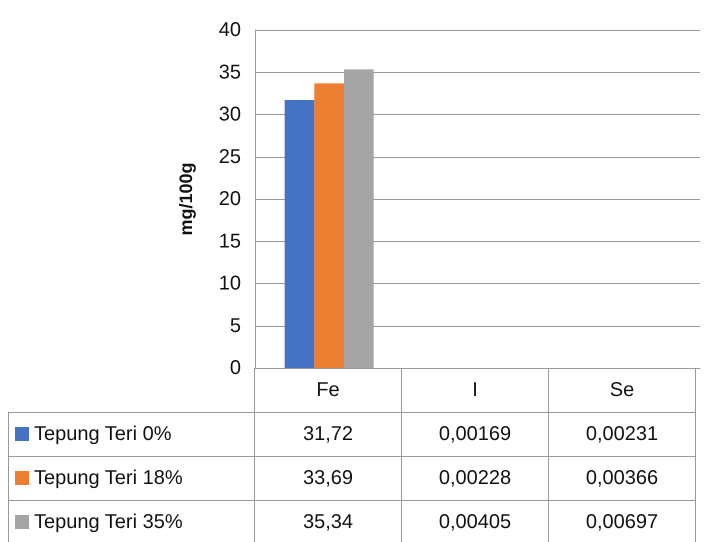 The height and width of the screenshot is (542, 705). I want to click on x-tick-label: Se, so click(622, 390).